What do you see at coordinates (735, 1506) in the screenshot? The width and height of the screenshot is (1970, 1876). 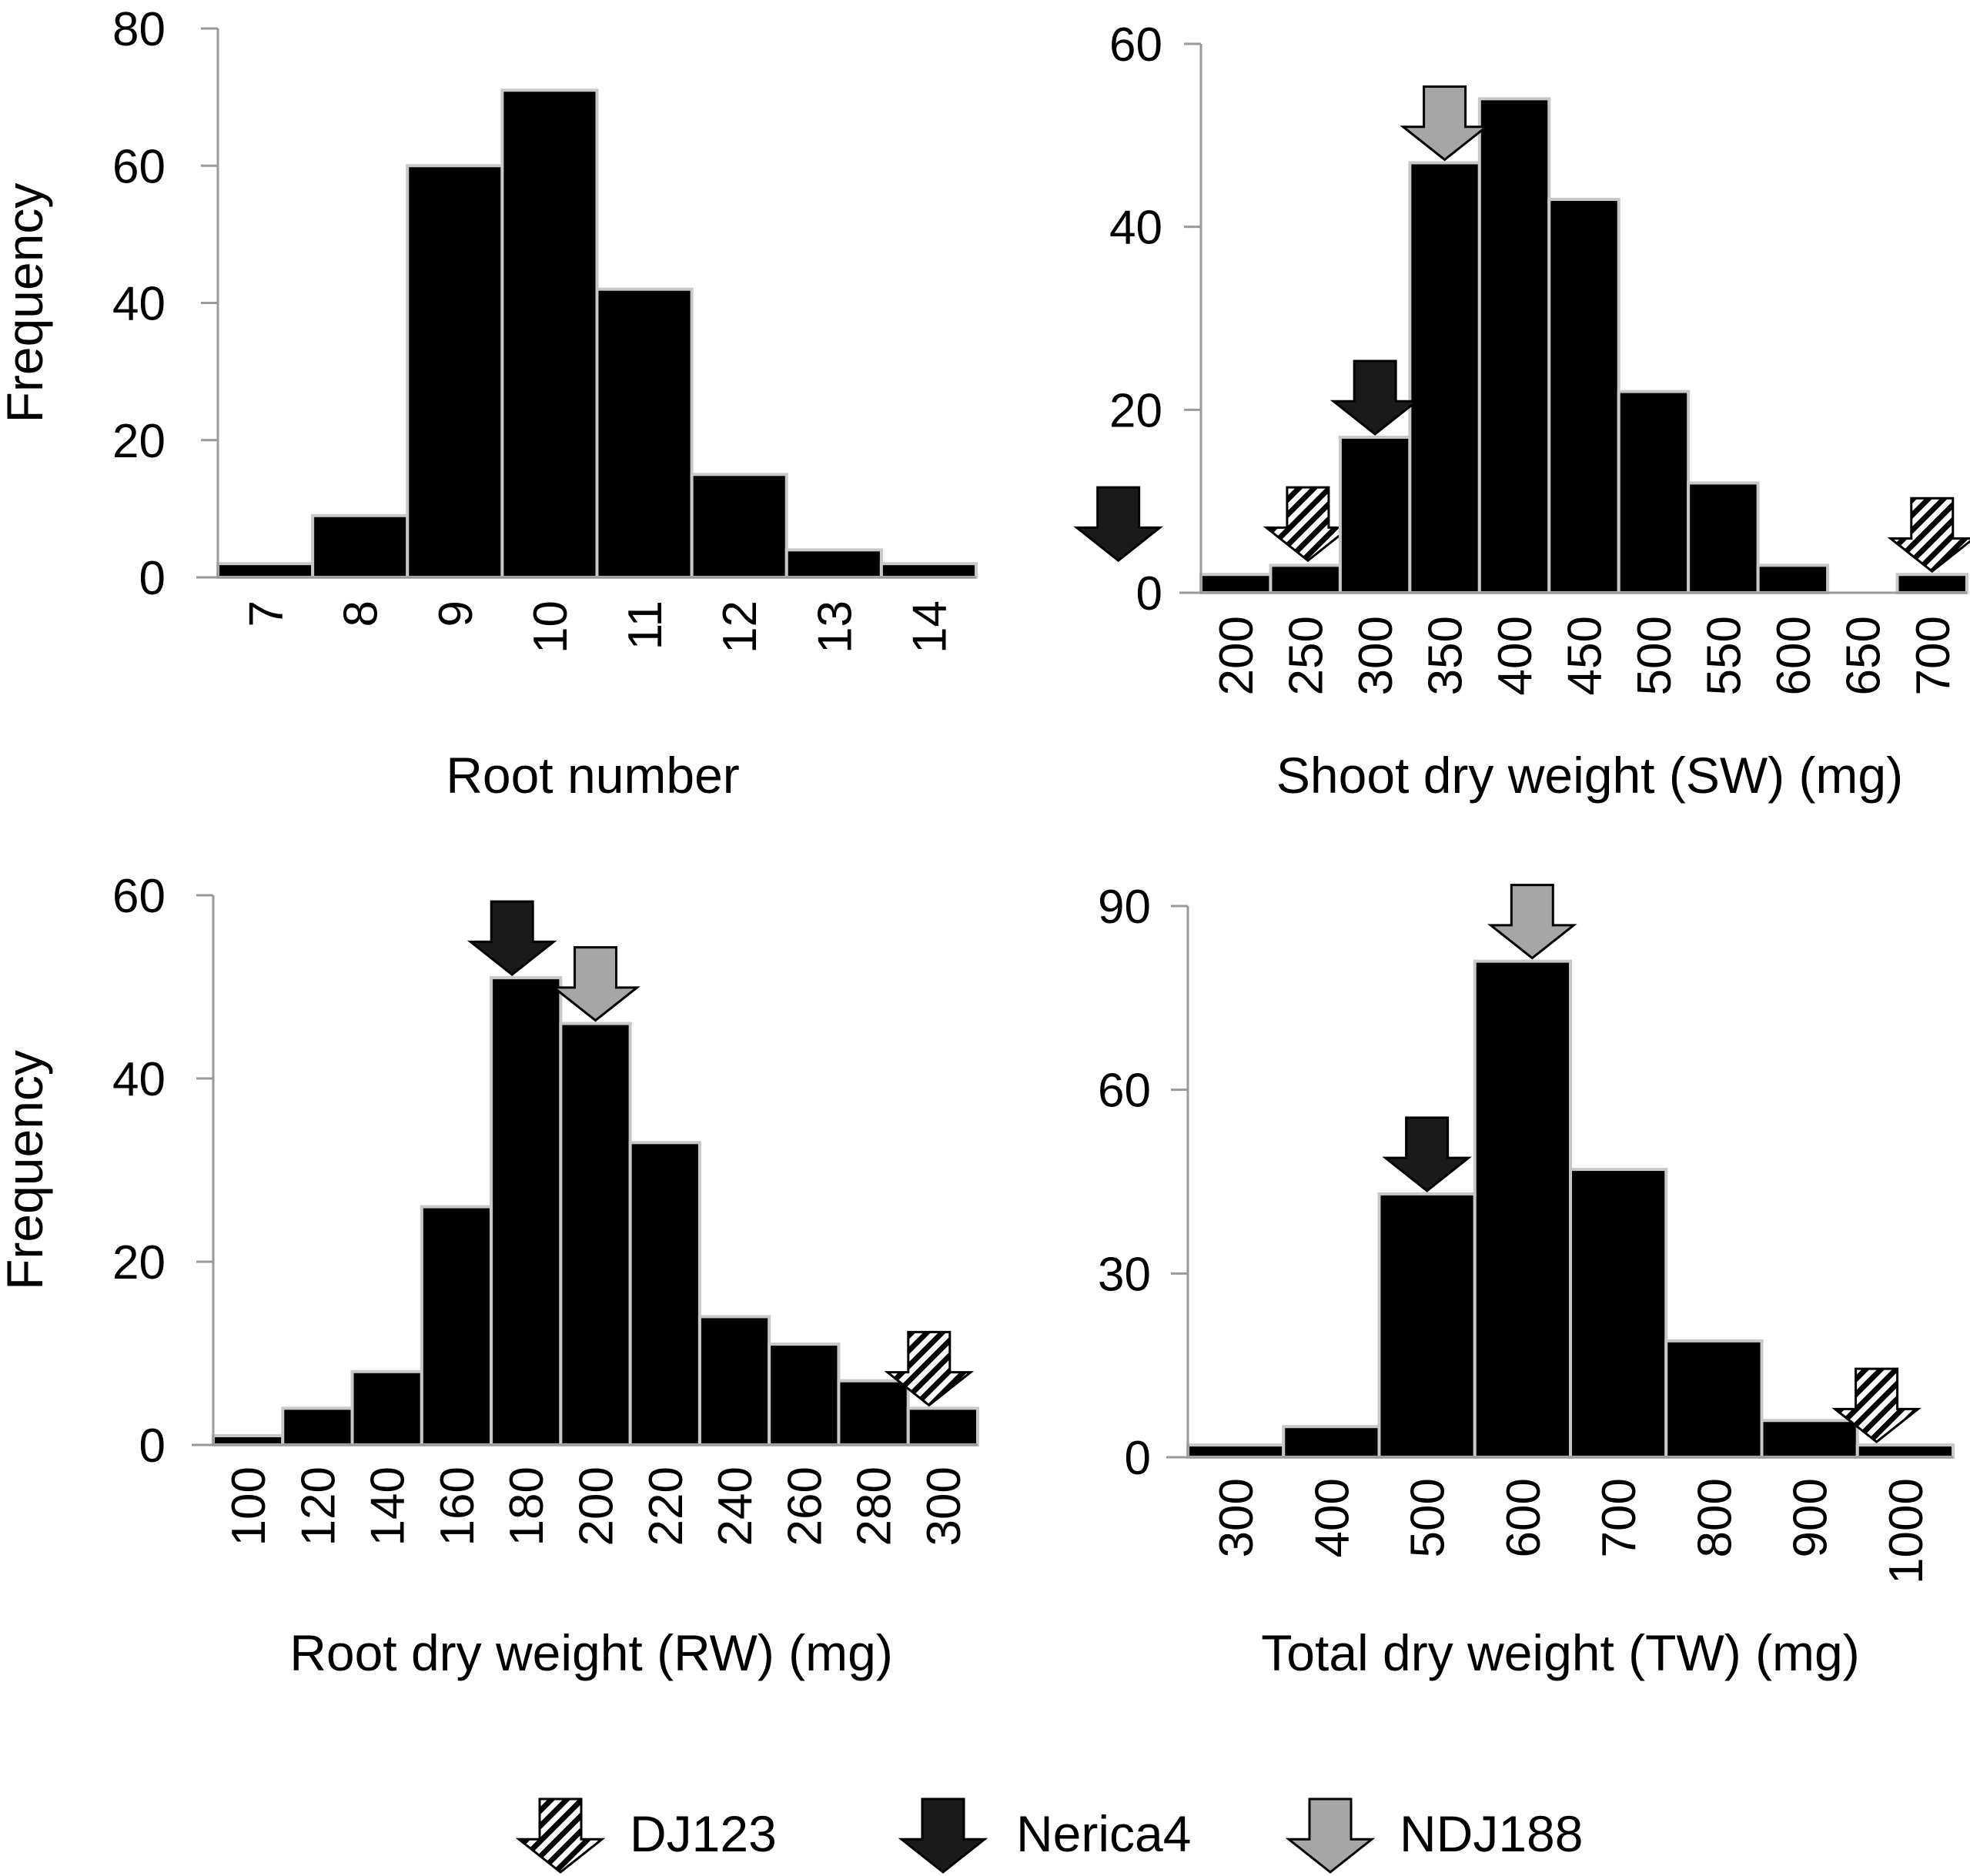 I see `x-tick-label: 240` at bounding box center [735, 1506].